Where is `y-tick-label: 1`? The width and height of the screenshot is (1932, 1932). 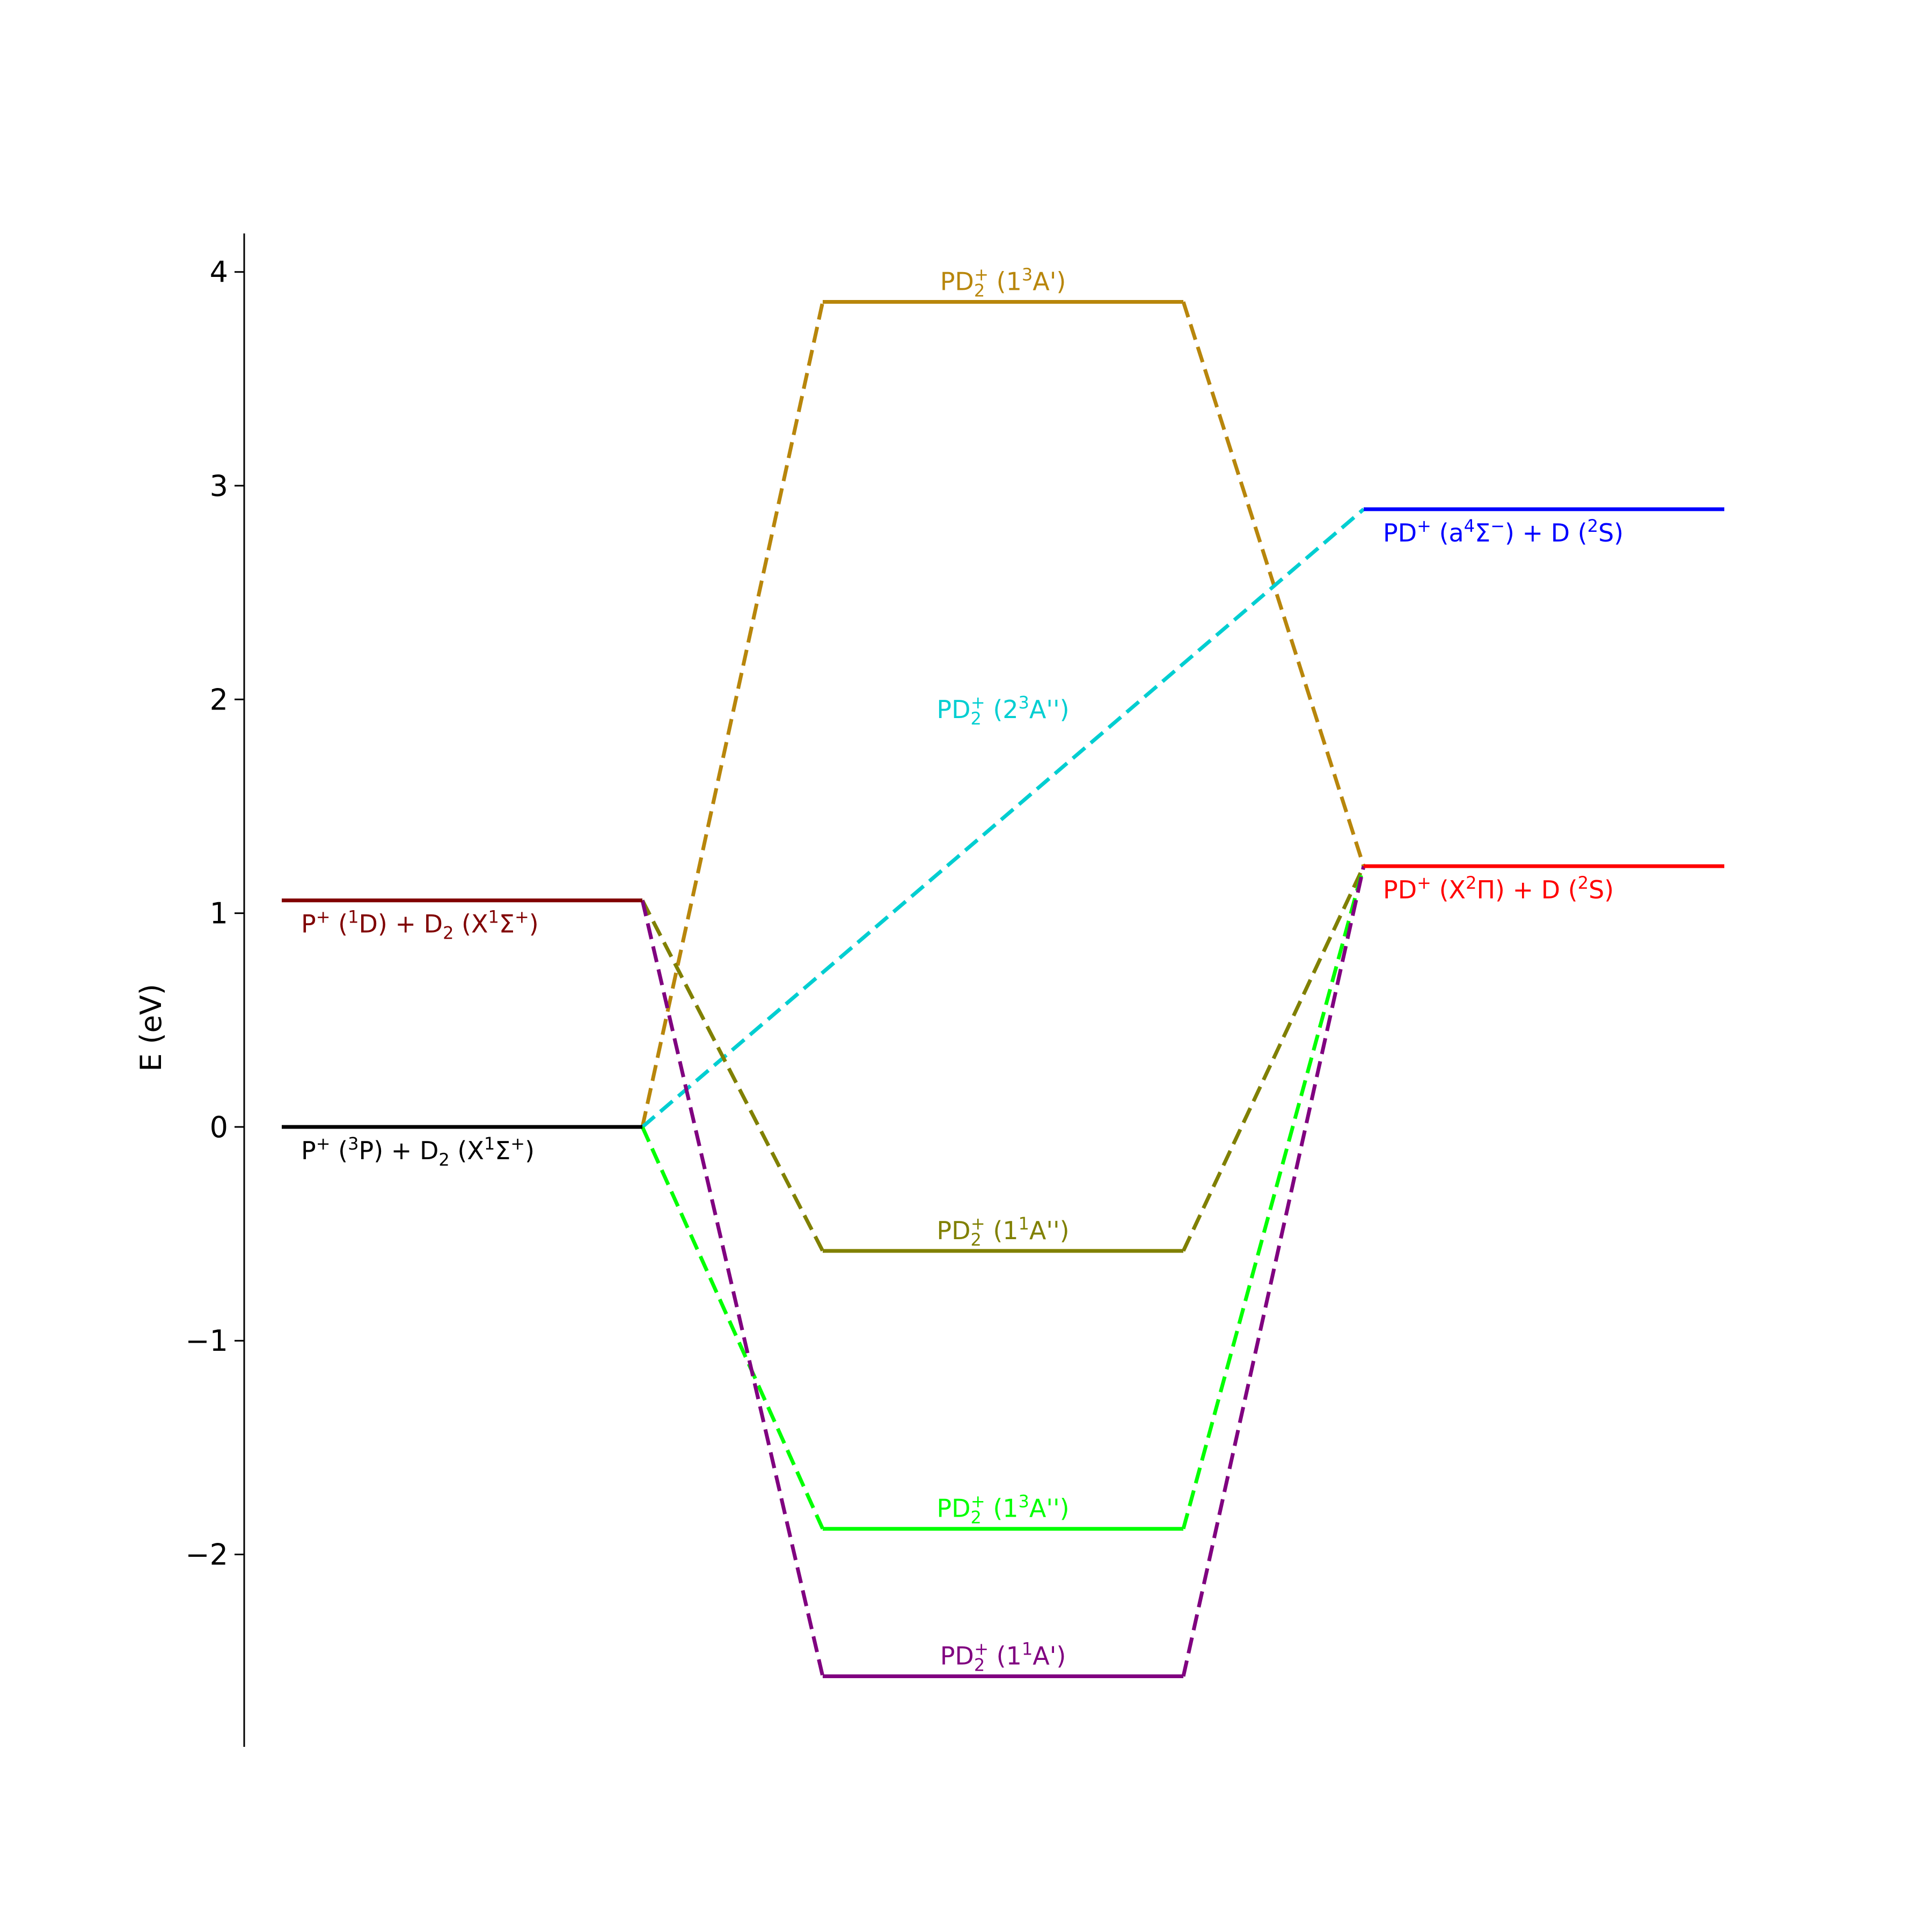 y-tick-label: 1 is located at coordinates (219, 914).